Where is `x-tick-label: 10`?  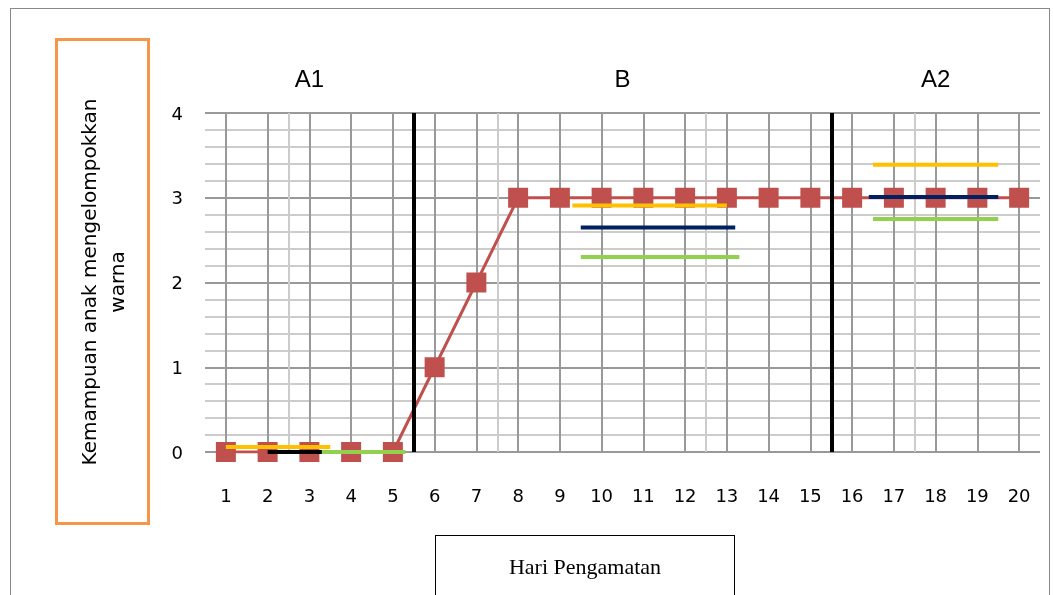 x-tick-label: 10 is located at coordinates (602, 495).